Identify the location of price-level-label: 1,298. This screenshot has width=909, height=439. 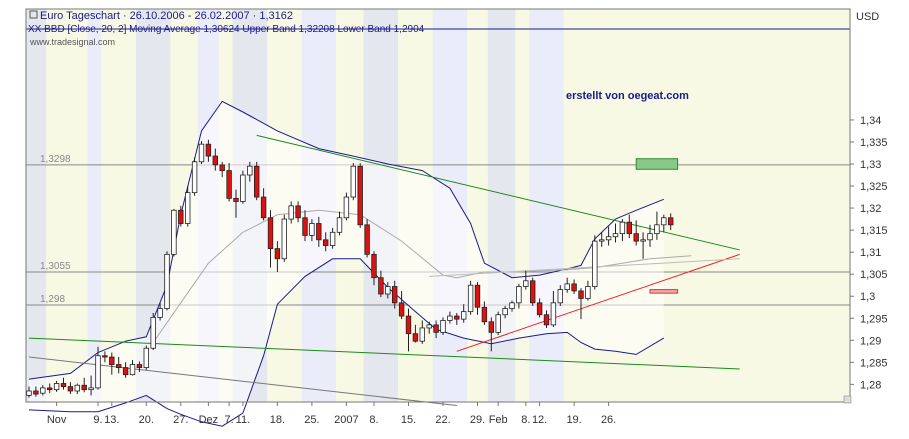
(52, 299).